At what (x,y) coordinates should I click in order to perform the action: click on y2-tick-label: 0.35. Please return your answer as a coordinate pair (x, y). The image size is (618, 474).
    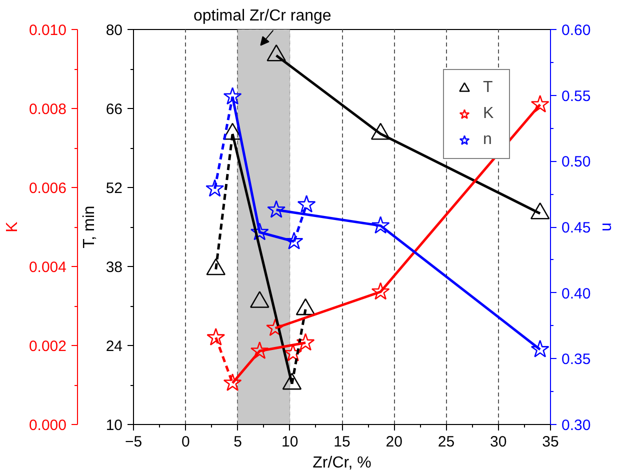
    Looking at the image, I should click on (576, 359).